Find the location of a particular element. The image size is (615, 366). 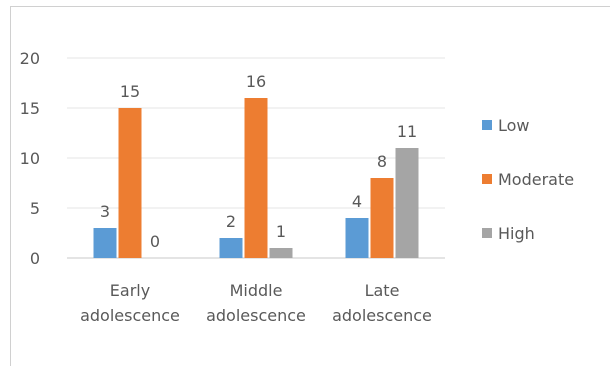

data-label: 1 is located at coordinates (281, 231).